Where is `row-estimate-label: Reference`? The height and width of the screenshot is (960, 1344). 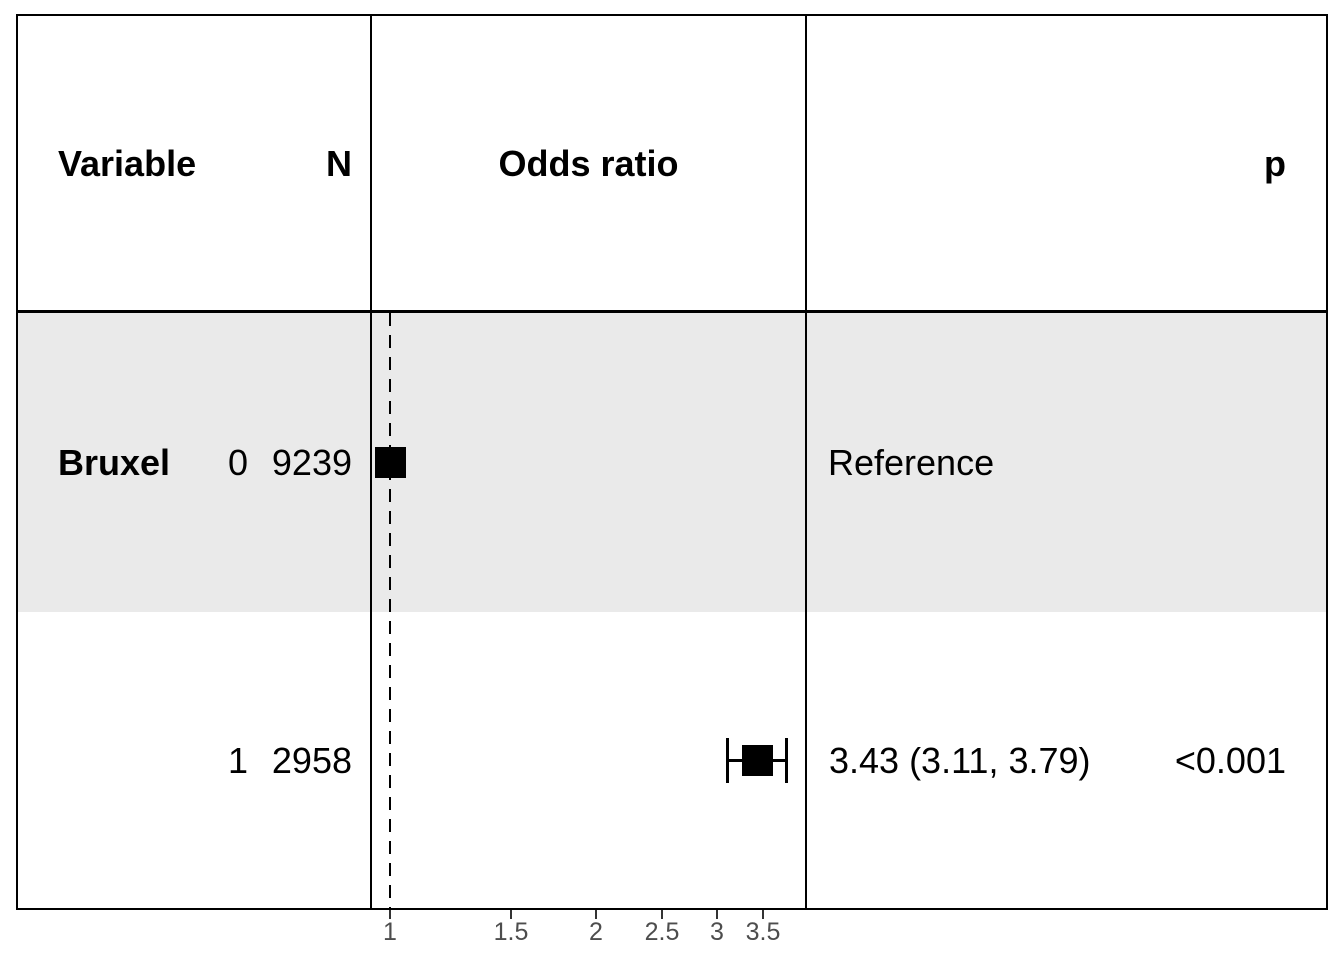 row-estimate-label: Reference is located at coordinates (911, 462).